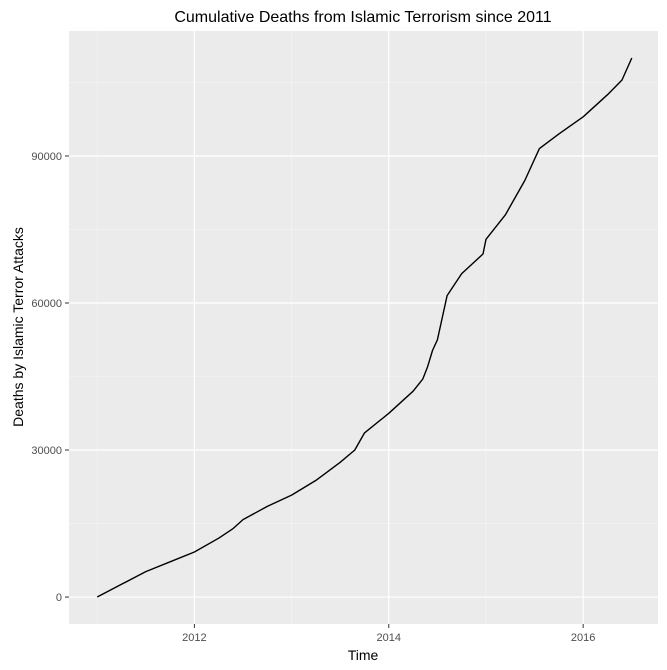 The width and height of the screenshot is (667, 670). I want to click on y-tick-label: 90000, so click(46, 157).